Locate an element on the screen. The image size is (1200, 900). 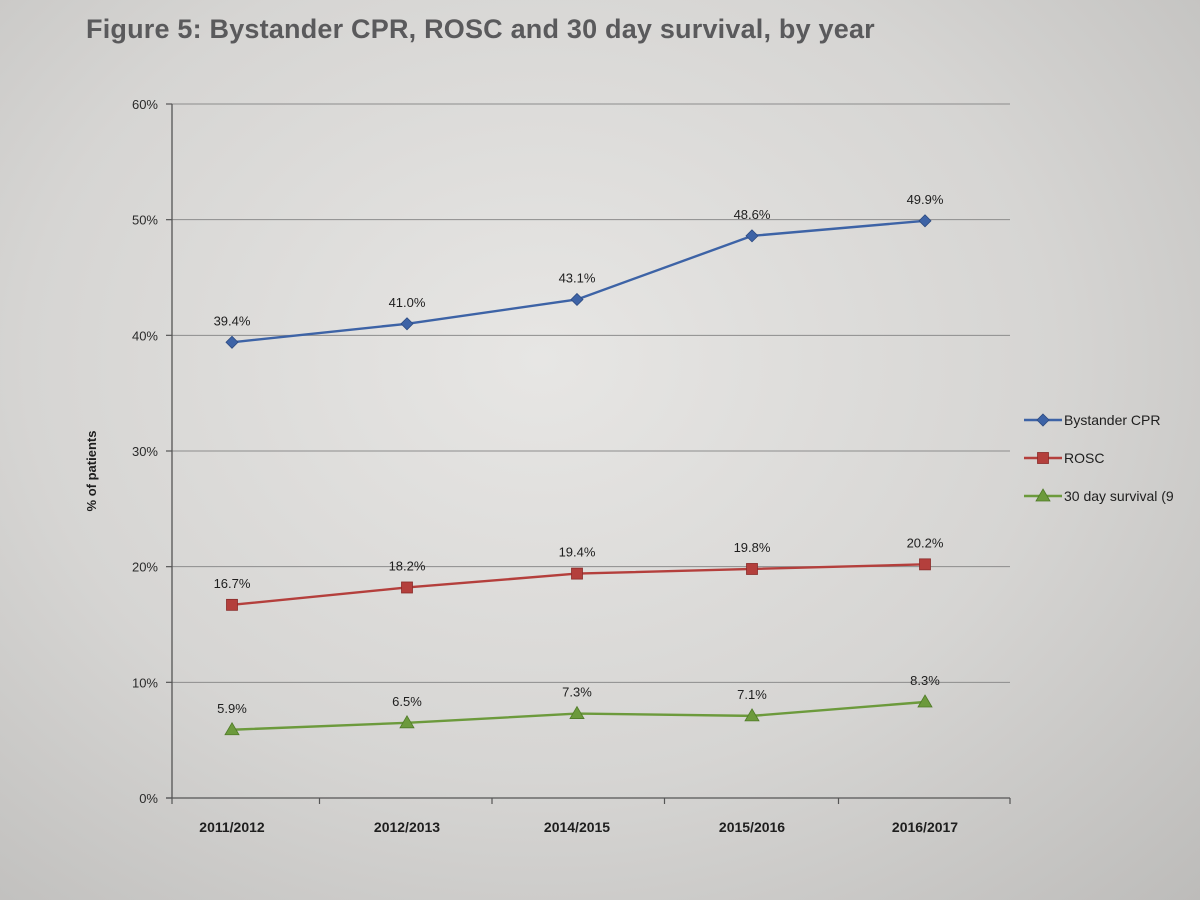
y-tick-label: 20% is located at coordinates (145, 567).